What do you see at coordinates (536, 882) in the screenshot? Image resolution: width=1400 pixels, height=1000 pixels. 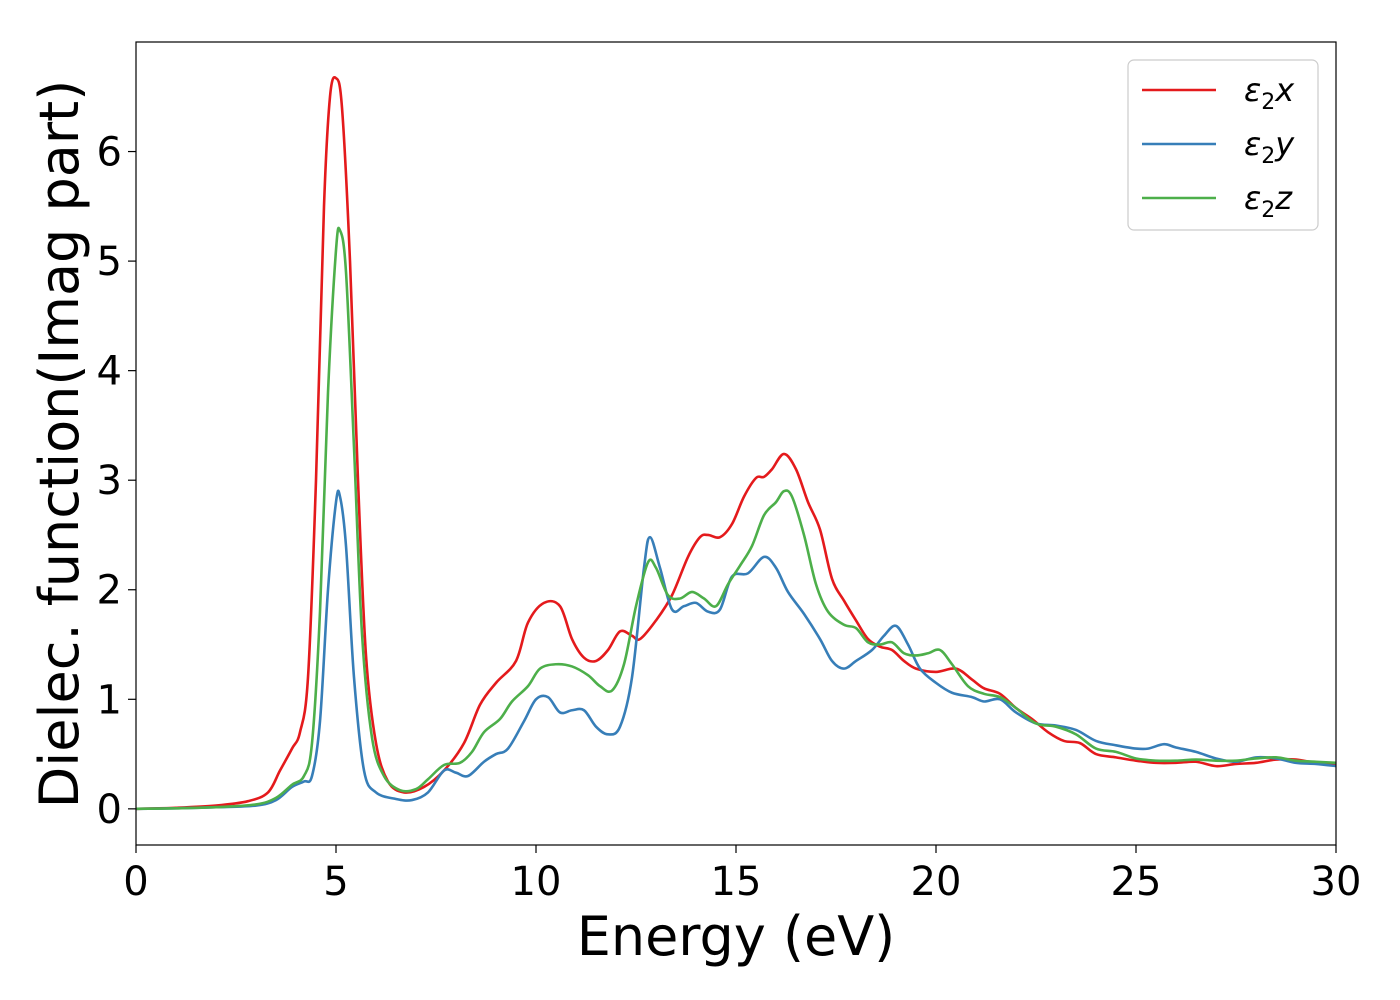 I see `x-tick-label: 10` at bounding box center [536, 882].